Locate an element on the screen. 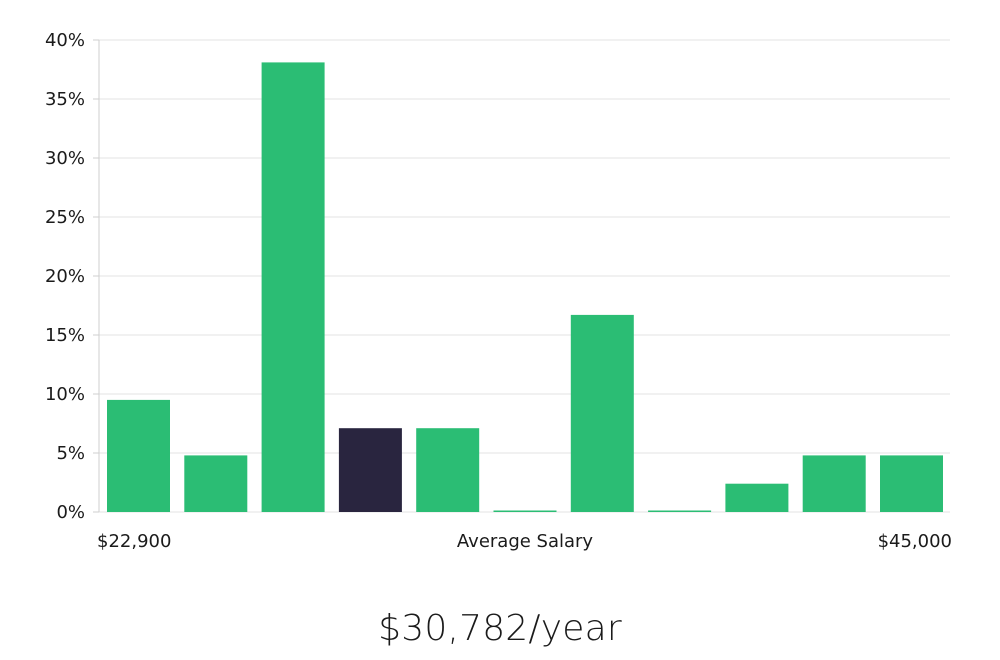  y-axis-ticks: 0% 5% 10% 15% 20% 25% 30% 35% 40% is located at coordinates (72, 276).